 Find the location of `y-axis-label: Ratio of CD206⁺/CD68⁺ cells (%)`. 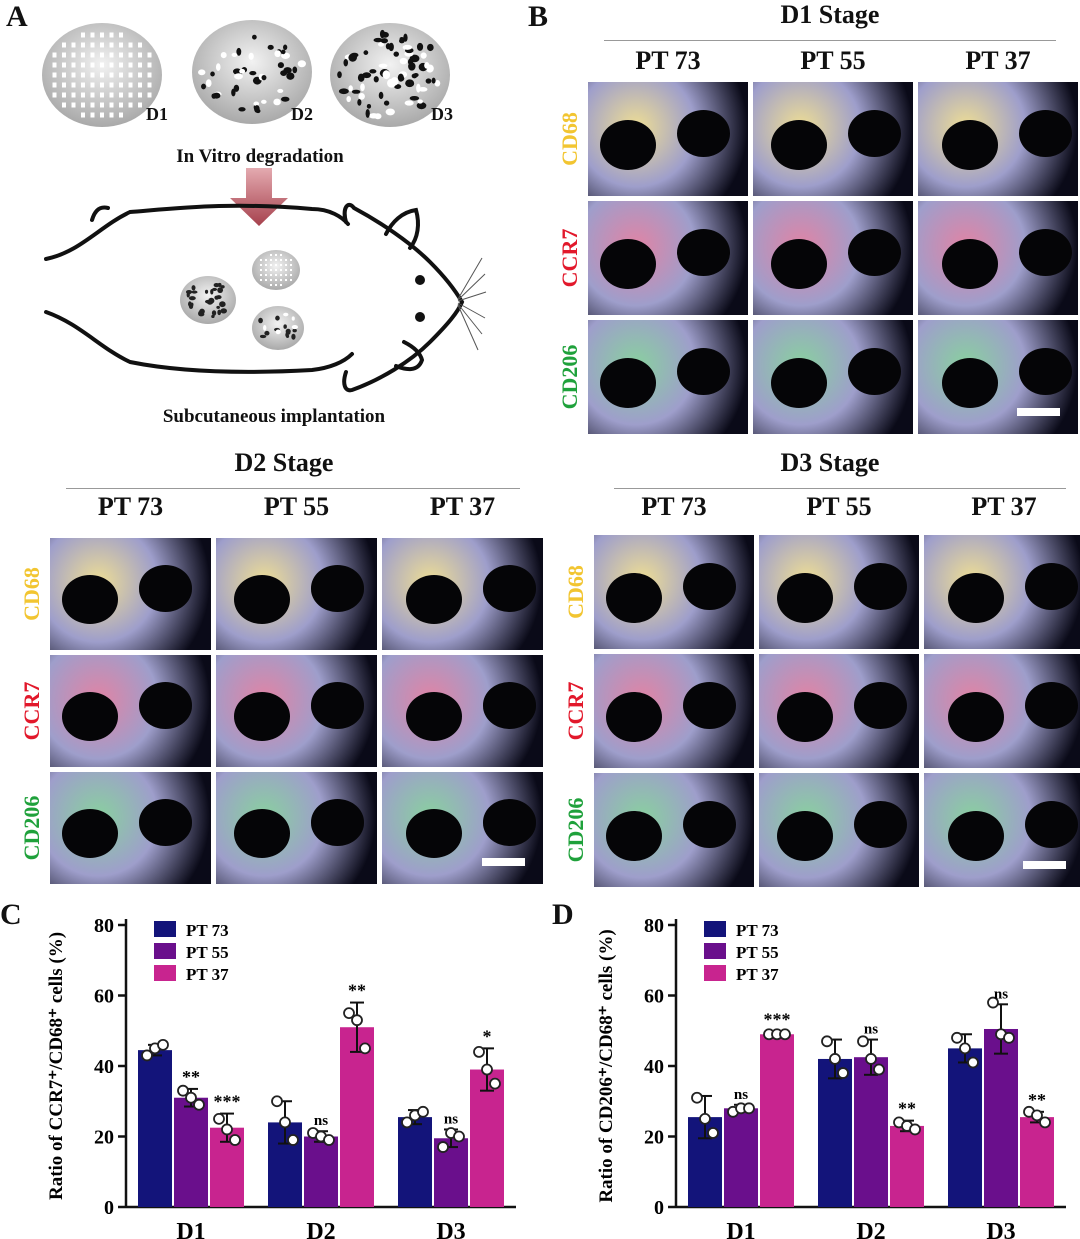

y-axis-label: Ratio of CD206⁺/CD68⁺ cells (%) is located at coordinates (606, 1065).